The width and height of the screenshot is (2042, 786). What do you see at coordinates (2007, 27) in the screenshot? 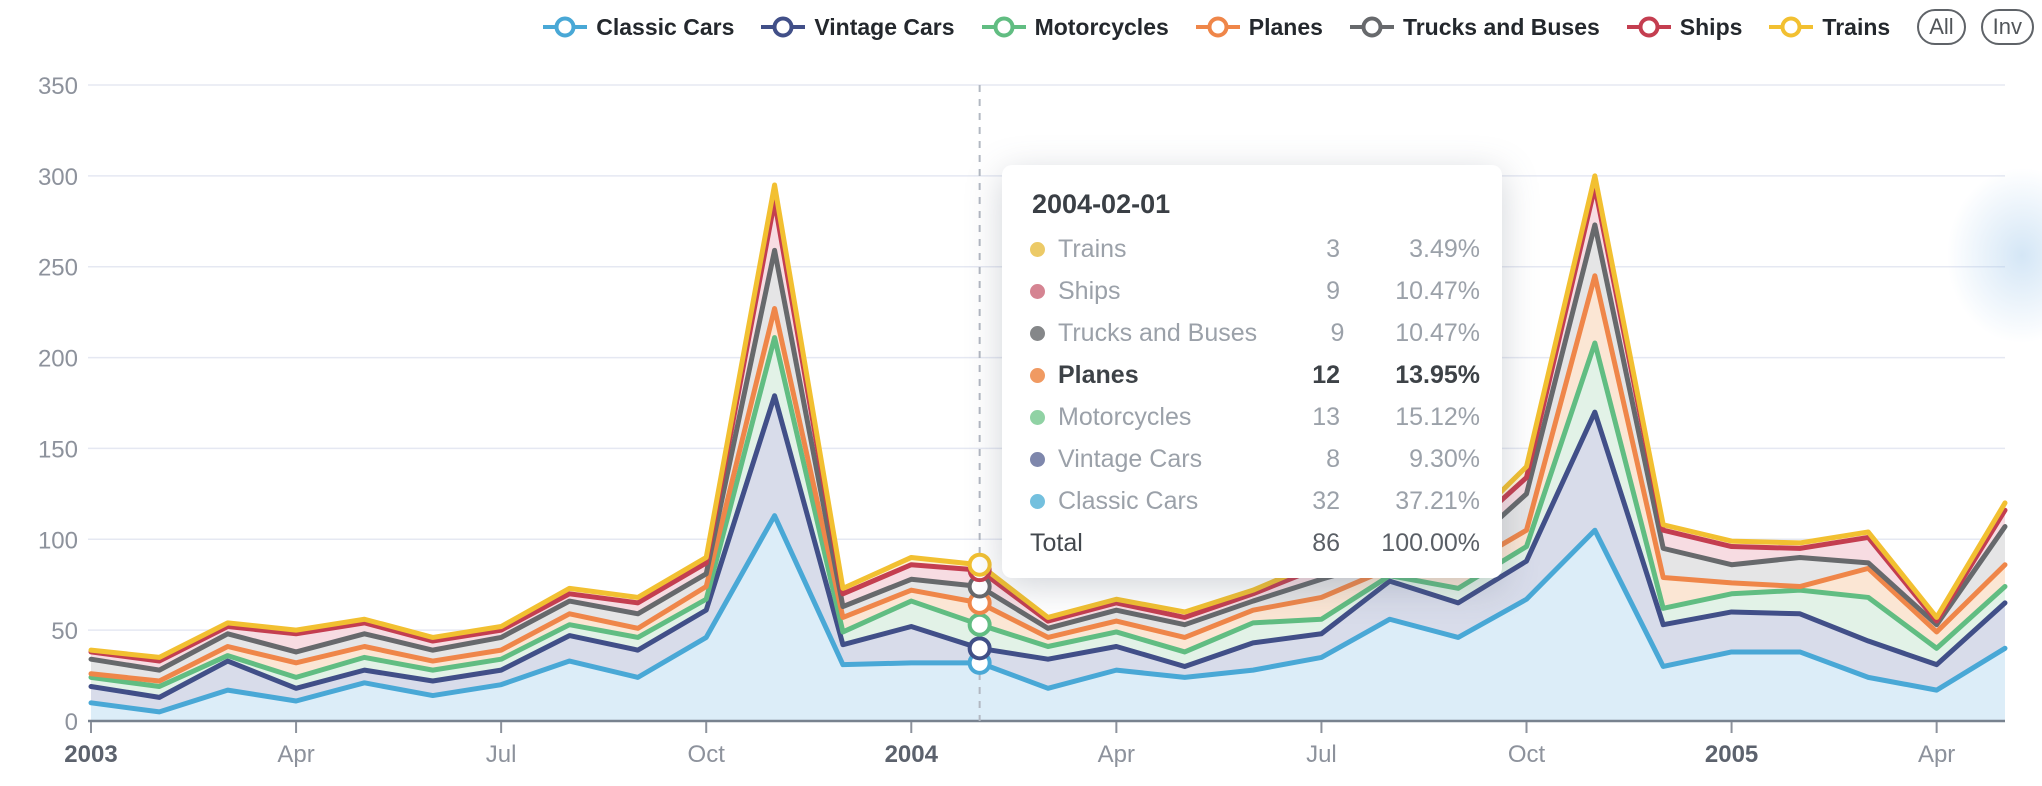
I see `legend-inv-button: Inv` at bounding box center [2007, 27].